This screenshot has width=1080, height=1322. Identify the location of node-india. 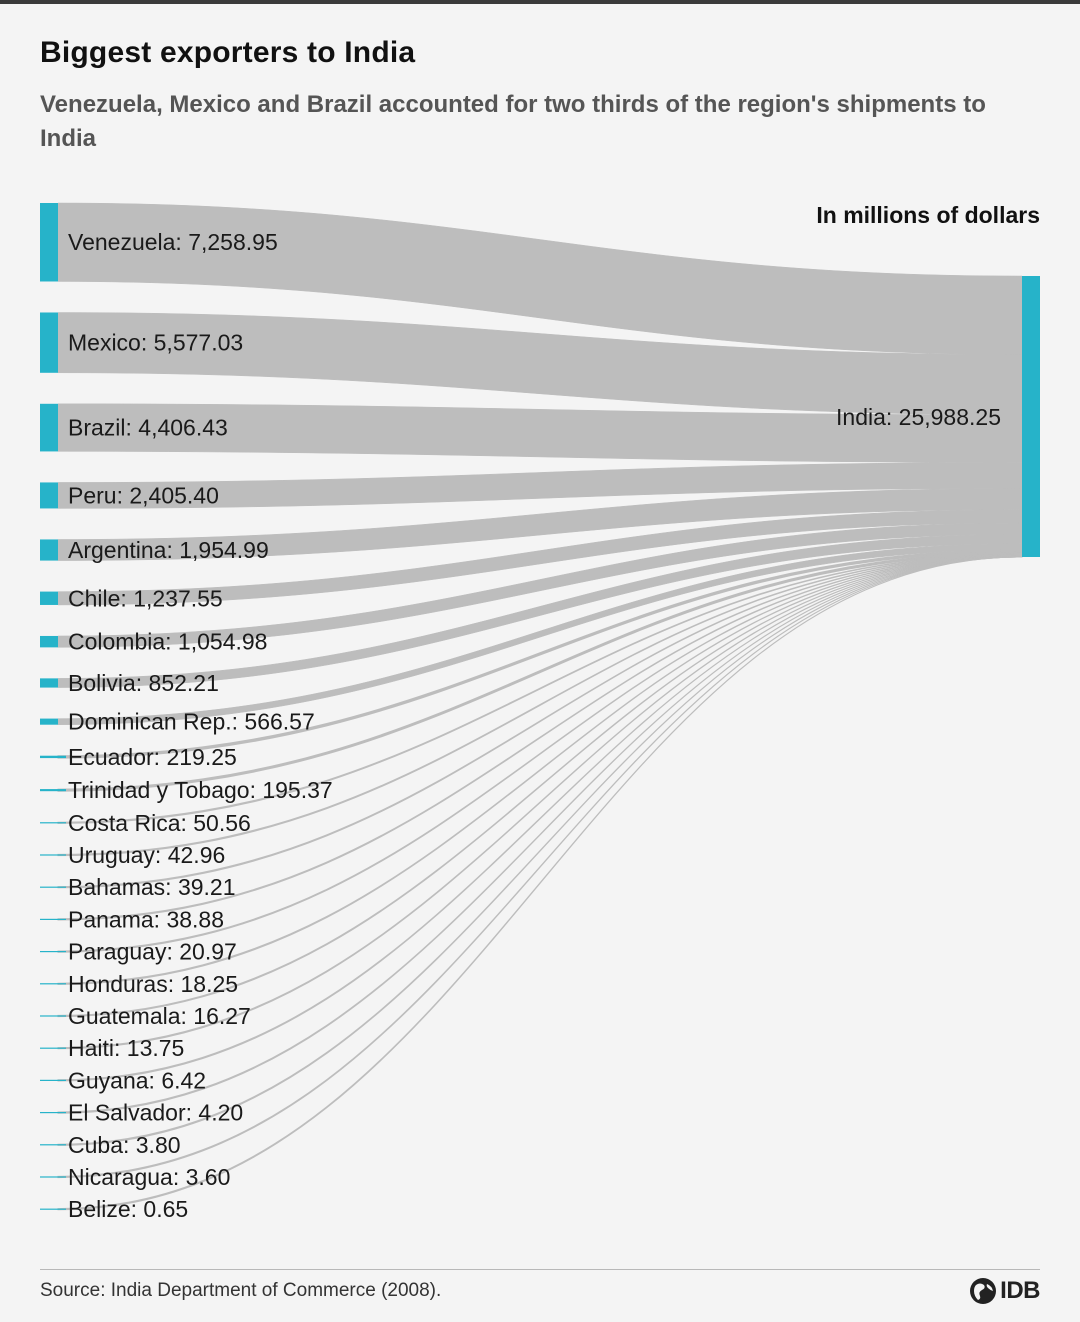
(1031, 416).